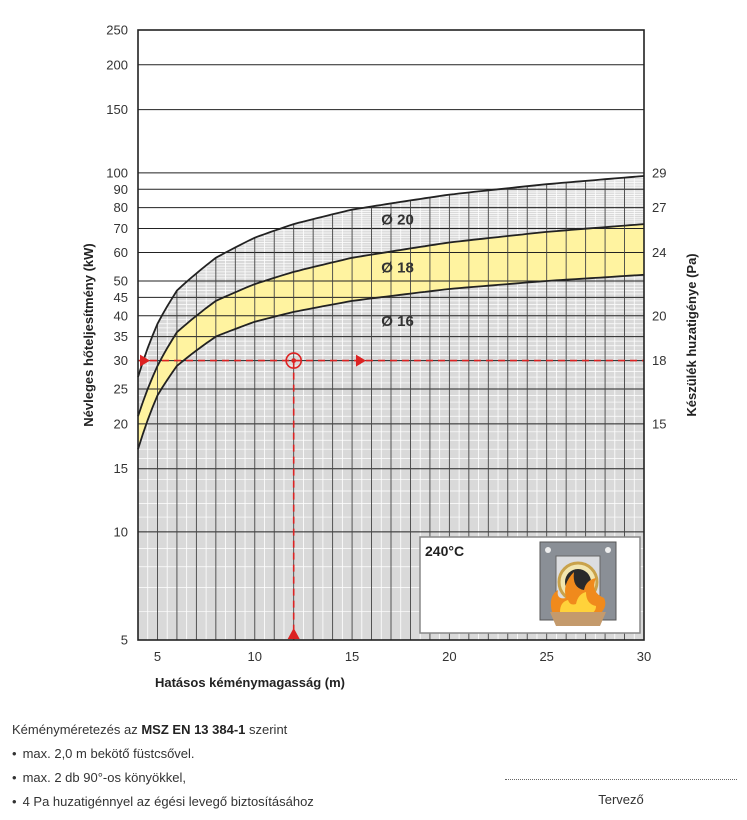  I want to click on y-tick-label: 5, so click(124, 640).